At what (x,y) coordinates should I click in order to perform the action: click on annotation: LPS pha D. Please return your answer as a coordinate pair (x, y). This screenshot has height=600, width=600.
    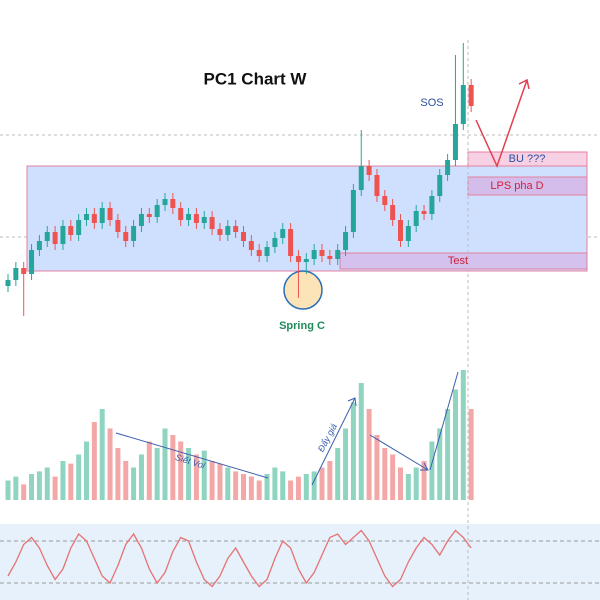
    Looking at the image, I should click on (516, 186).